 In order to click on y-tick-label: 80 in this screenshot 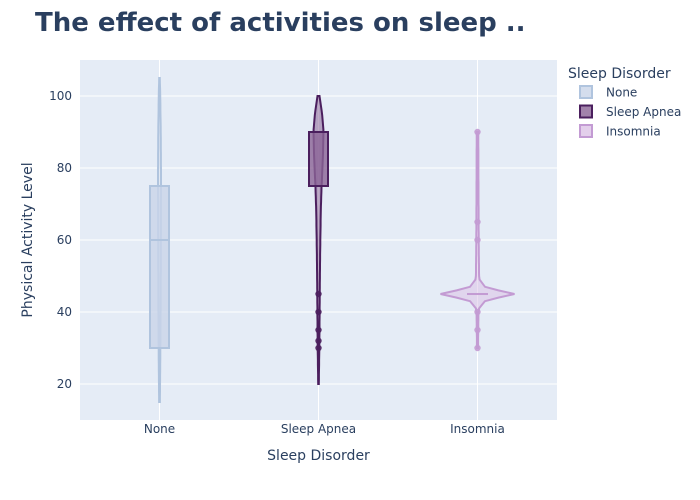, I will do `click(64, 168)`.